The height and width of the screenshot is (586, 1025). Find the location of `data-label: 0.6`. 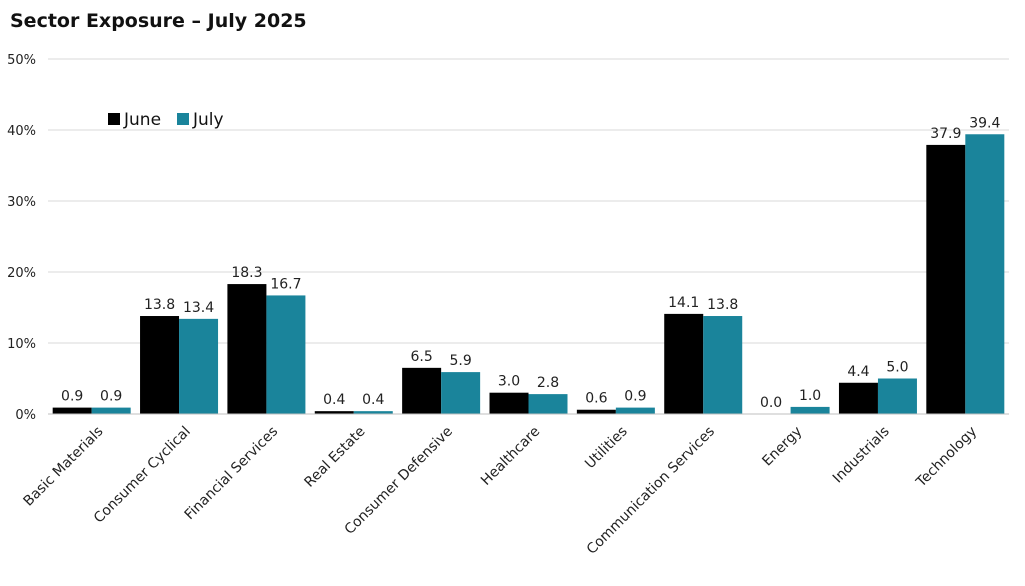

data-label: 0.6 is located at coordinates (596, 399).